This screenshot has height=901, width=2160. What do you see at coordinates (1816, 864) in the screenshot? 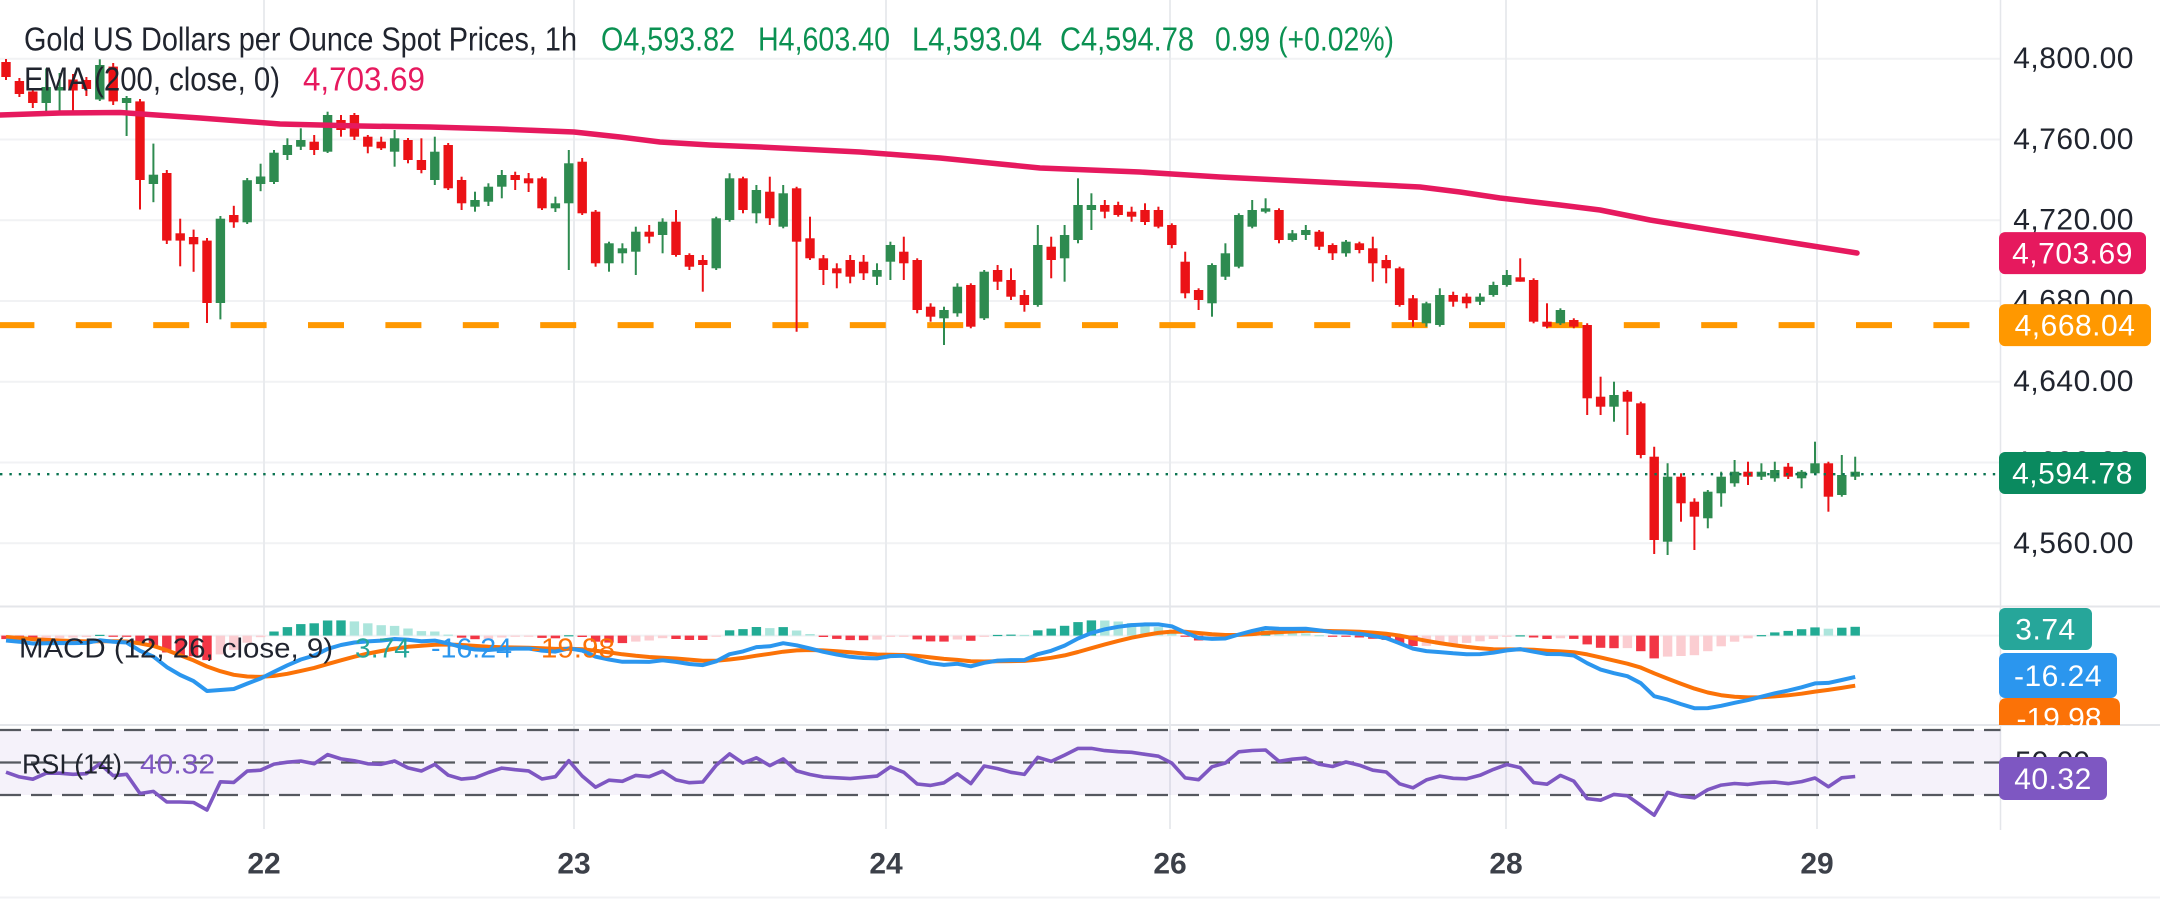
I see `svg-text: 29` at bounding box center [1816, 864].